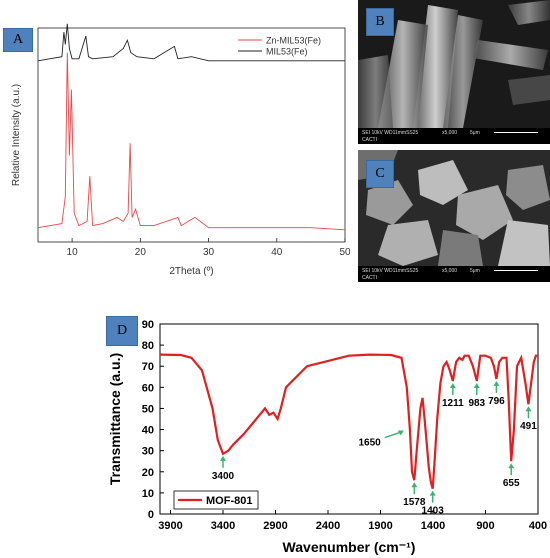 This screenshot has width=550, height=558. I want to click on ftir-y-tick-label-90: 90, so click(148, 325).